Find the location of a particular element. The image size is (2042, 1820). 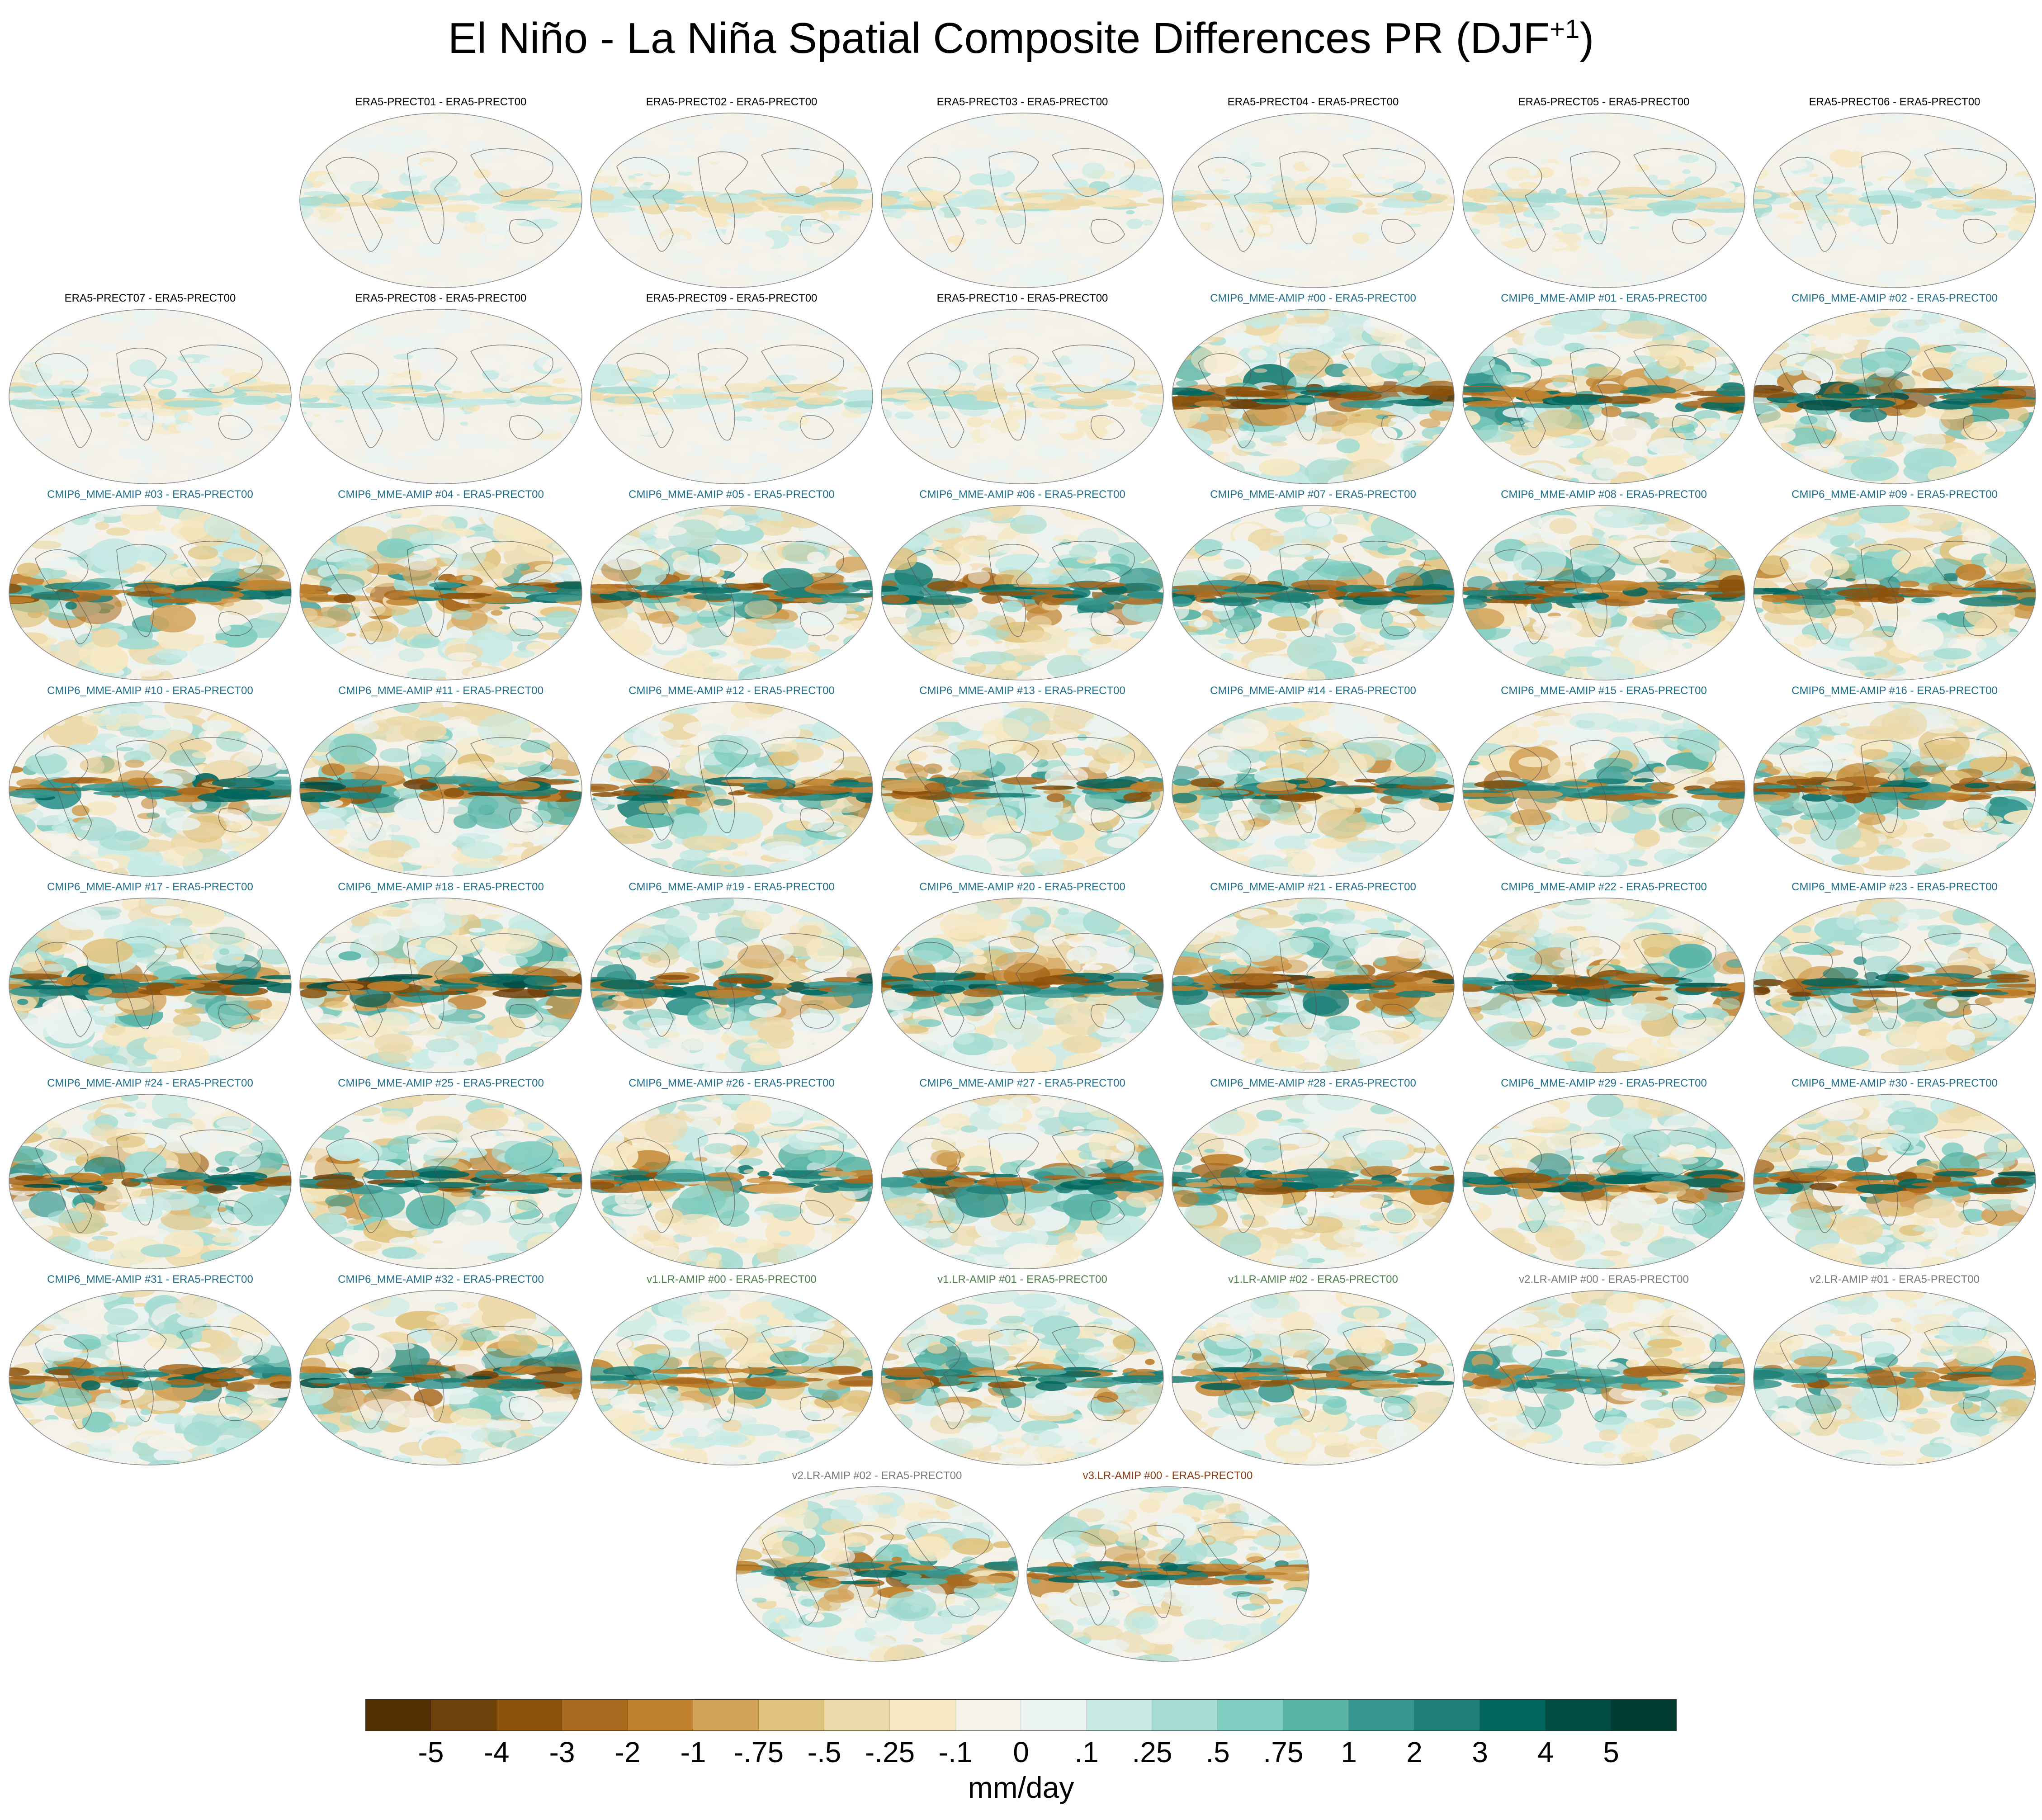

panel-title: CMIP6_MME-AMIP #13 - ERA5-PRECT00 is located at coordinates (1022, 691).